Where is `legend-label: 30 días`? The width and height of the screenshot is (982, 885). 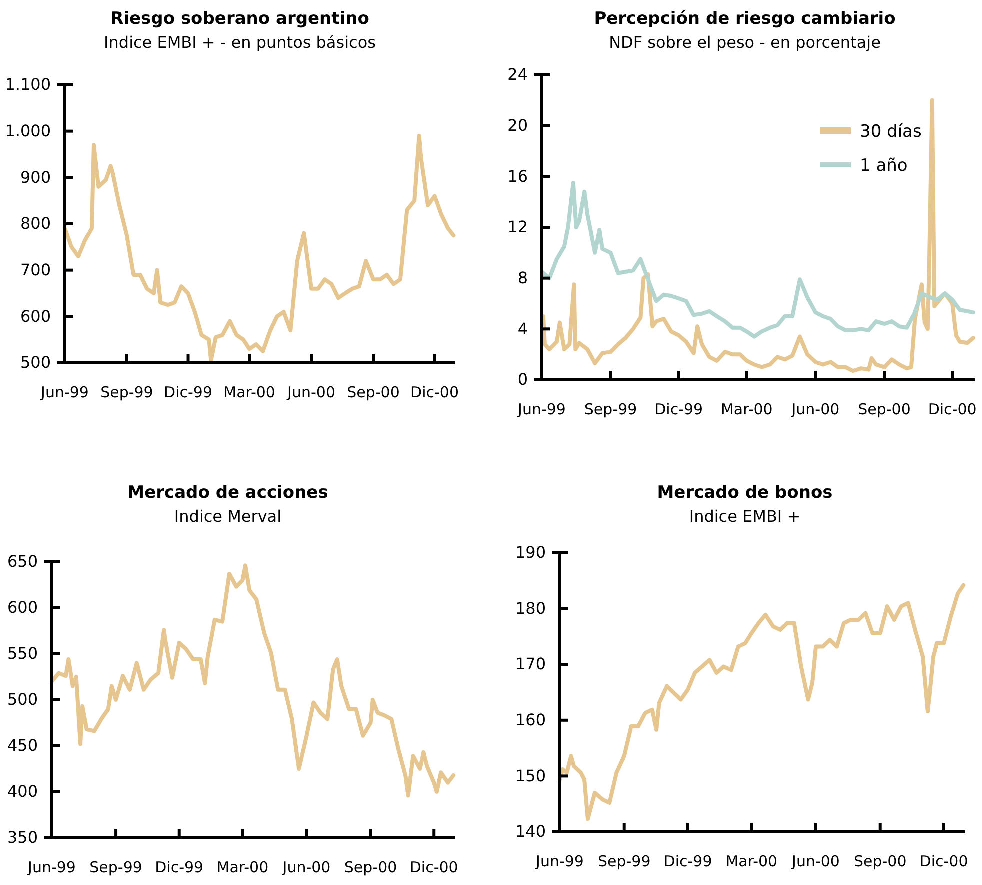 legend-label: 30 días is located at coordinates (891, 132).